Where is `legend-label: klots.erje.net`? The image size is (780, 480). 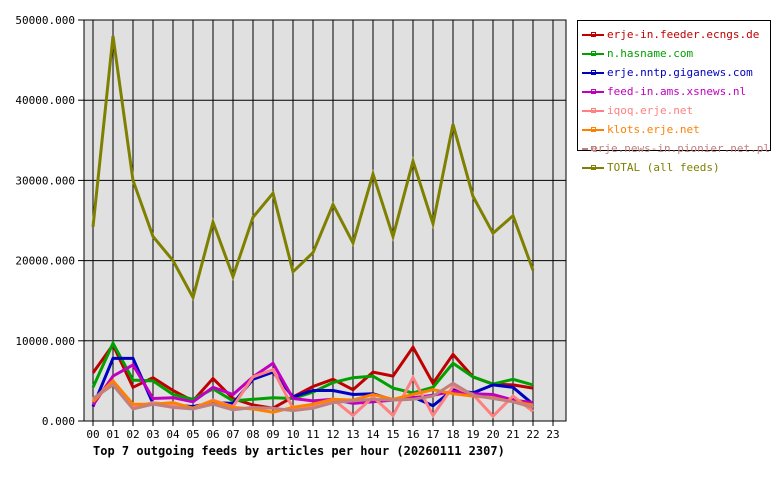
legend-label: klots.erje.net is located at coordinates (653, 129).